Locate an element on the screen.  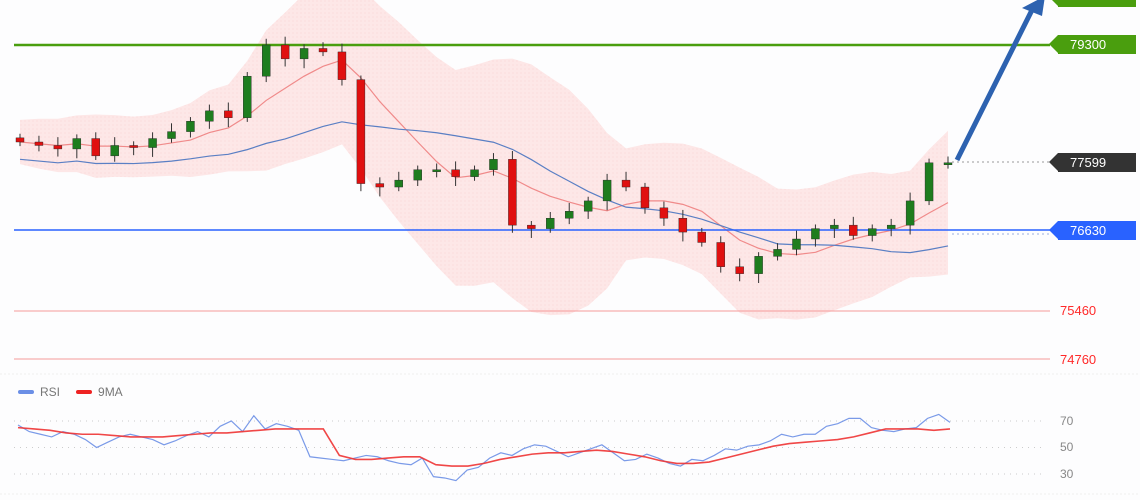
resistance-2-label is located at coordinates (1092, 3).